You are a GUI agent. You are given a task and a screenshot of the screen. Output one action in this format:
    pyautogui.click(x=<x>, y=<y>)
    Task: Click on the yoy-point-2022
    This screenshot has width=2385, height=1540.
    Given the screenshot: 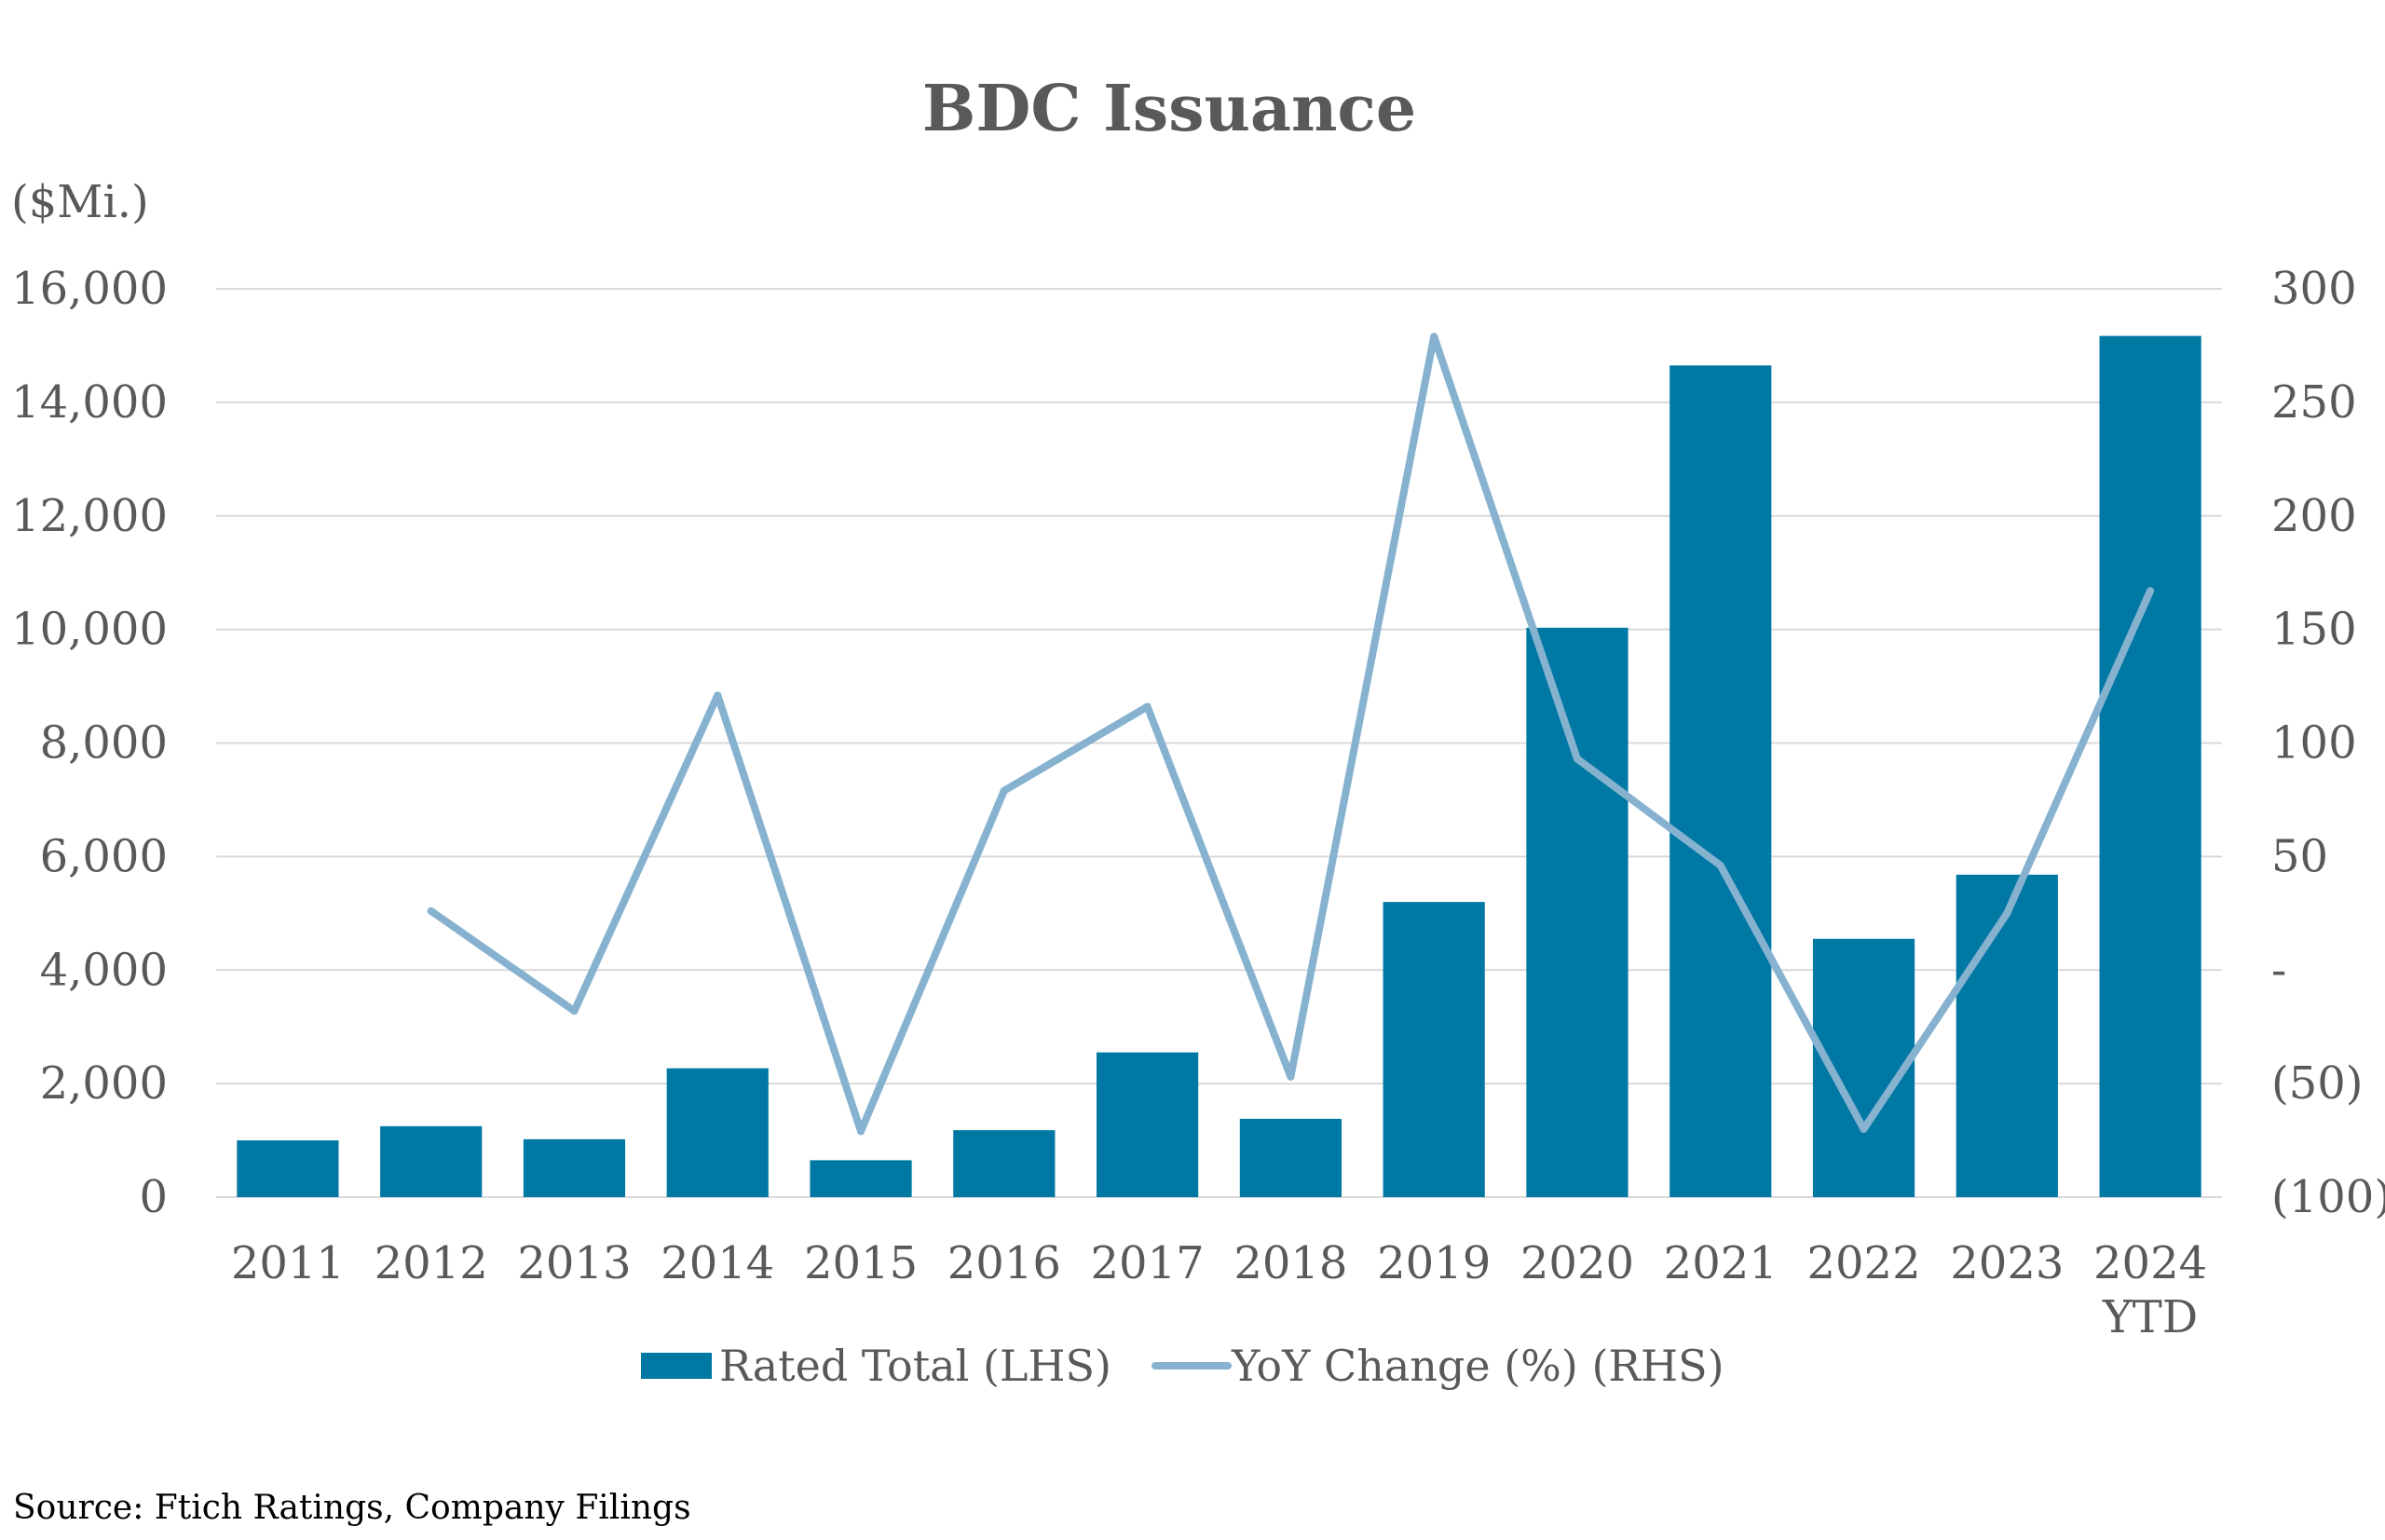 What is the action you would take?
    pyautogui.click(x=1864, y=1128)
    